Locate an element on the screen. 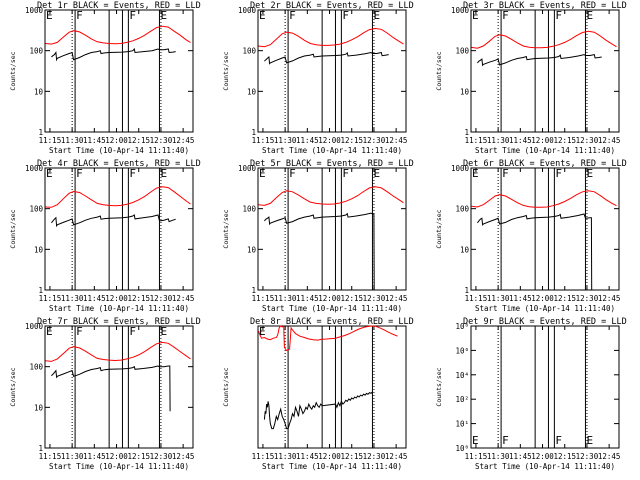  y-tick-label: 10⁶ is located at coordinates (462, 350).